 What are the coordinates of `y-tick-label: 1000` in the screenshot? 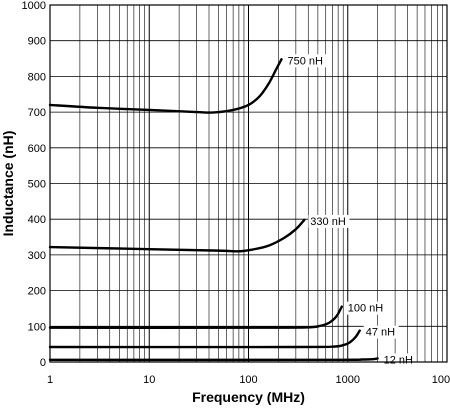 It's located at (34, 6).